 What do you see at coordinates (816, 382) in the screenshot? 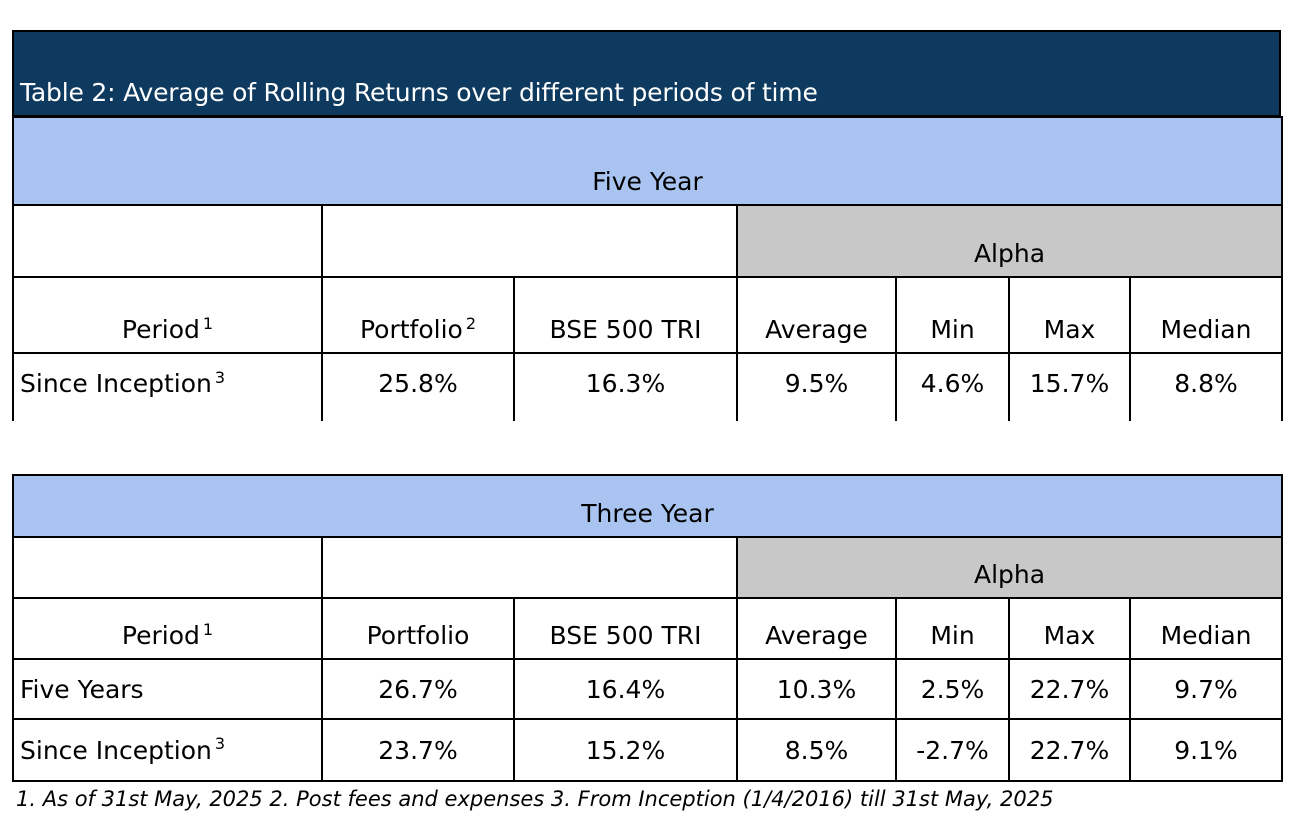
I see `average-cell: 9.5%` at bounding box center [816, 382].